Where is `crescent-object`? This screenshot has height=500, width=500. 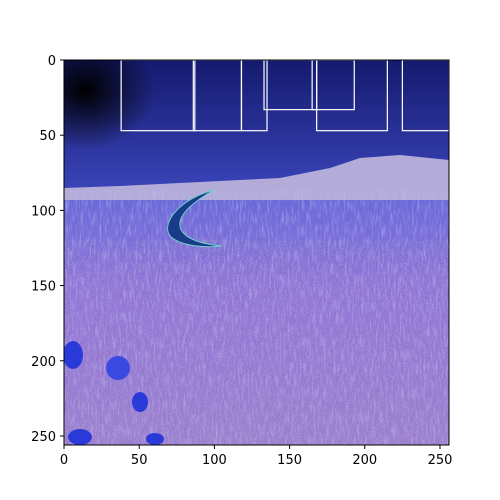 crescent-object is located at coordinates (195, 218).